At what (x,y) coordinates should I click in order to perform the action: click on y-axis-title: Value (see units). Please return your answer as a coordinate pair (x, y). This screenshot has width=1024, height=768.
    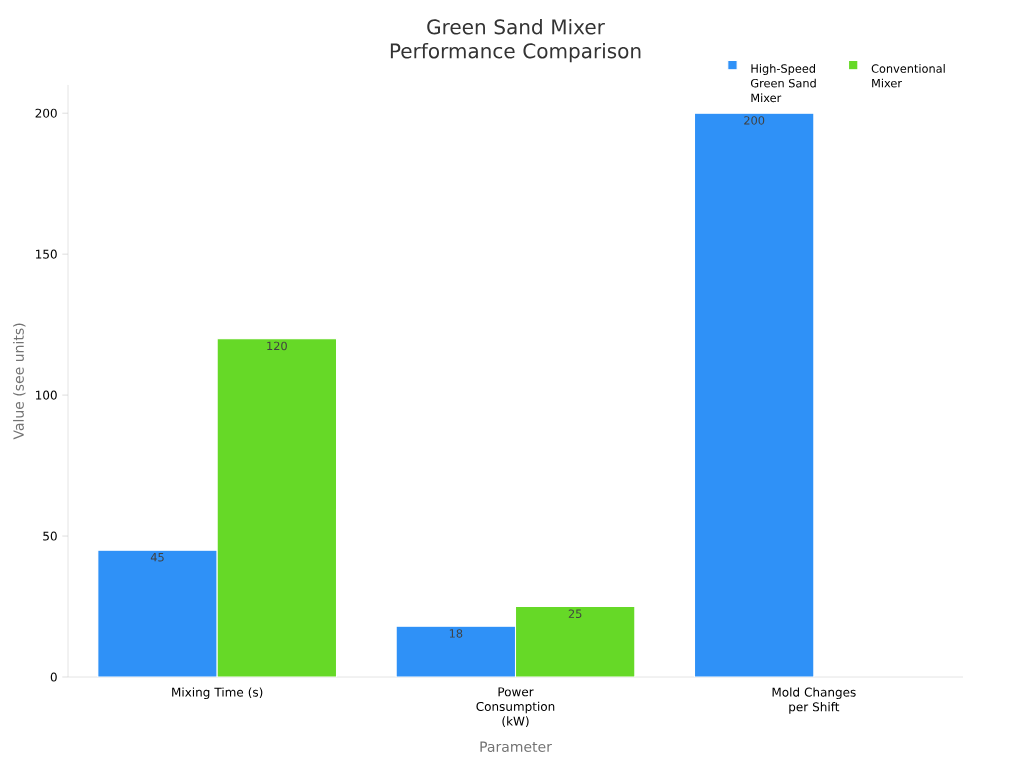
    Looking at the image, I should click on (19, 381).